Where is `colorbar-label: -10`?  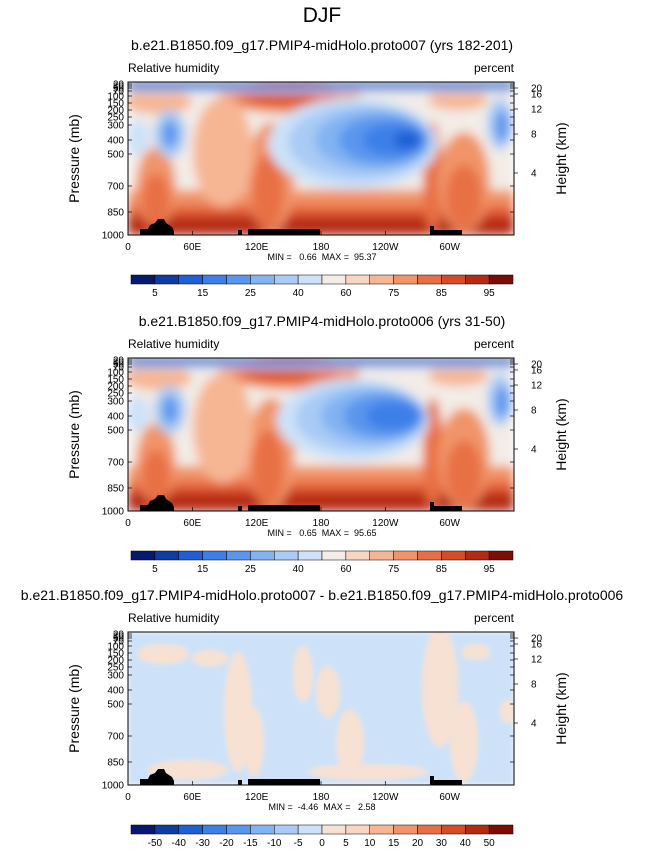 colorbar-label: -10 is located at coordinates (274, 843).